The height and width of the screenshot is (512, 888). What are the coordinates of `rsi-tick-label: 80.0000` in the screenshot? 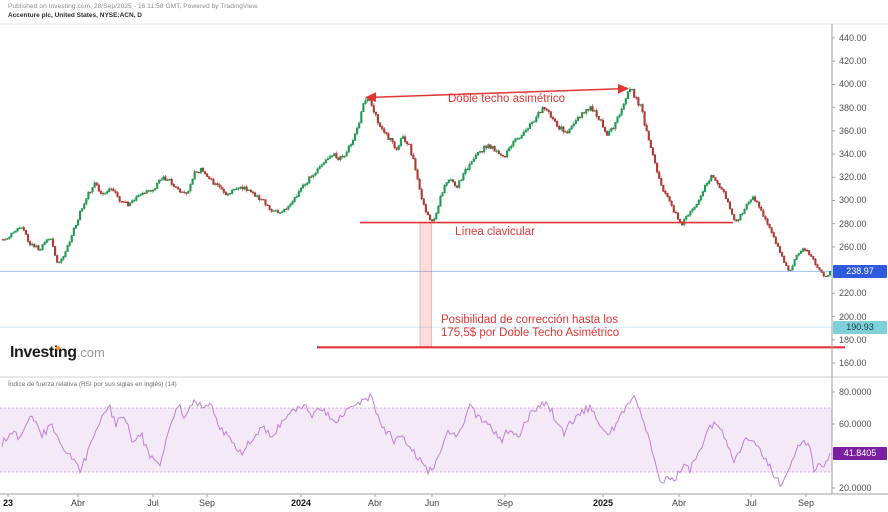 It's located at (855, 392).